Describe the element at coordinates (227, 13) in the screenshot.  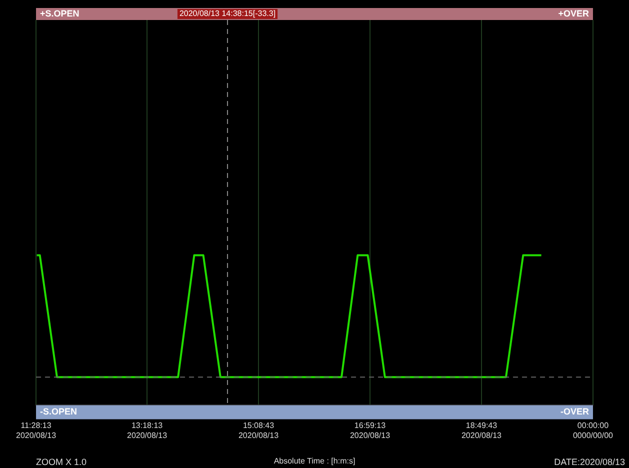
I see `ref-line-label: 2020/08/13 14:38:15[-33.3]` at that location.